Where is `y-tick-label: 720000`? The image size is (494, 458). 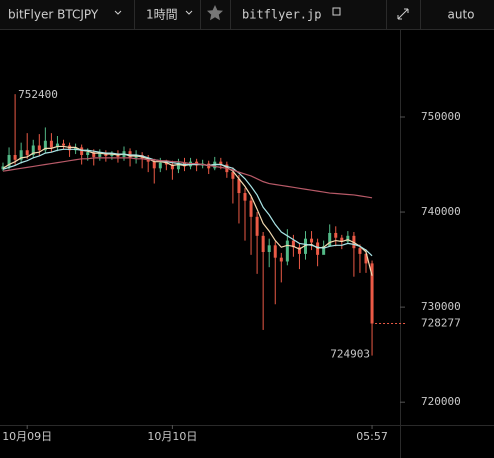 y-tick-label: 720000 is located at coordinates (441, 401).